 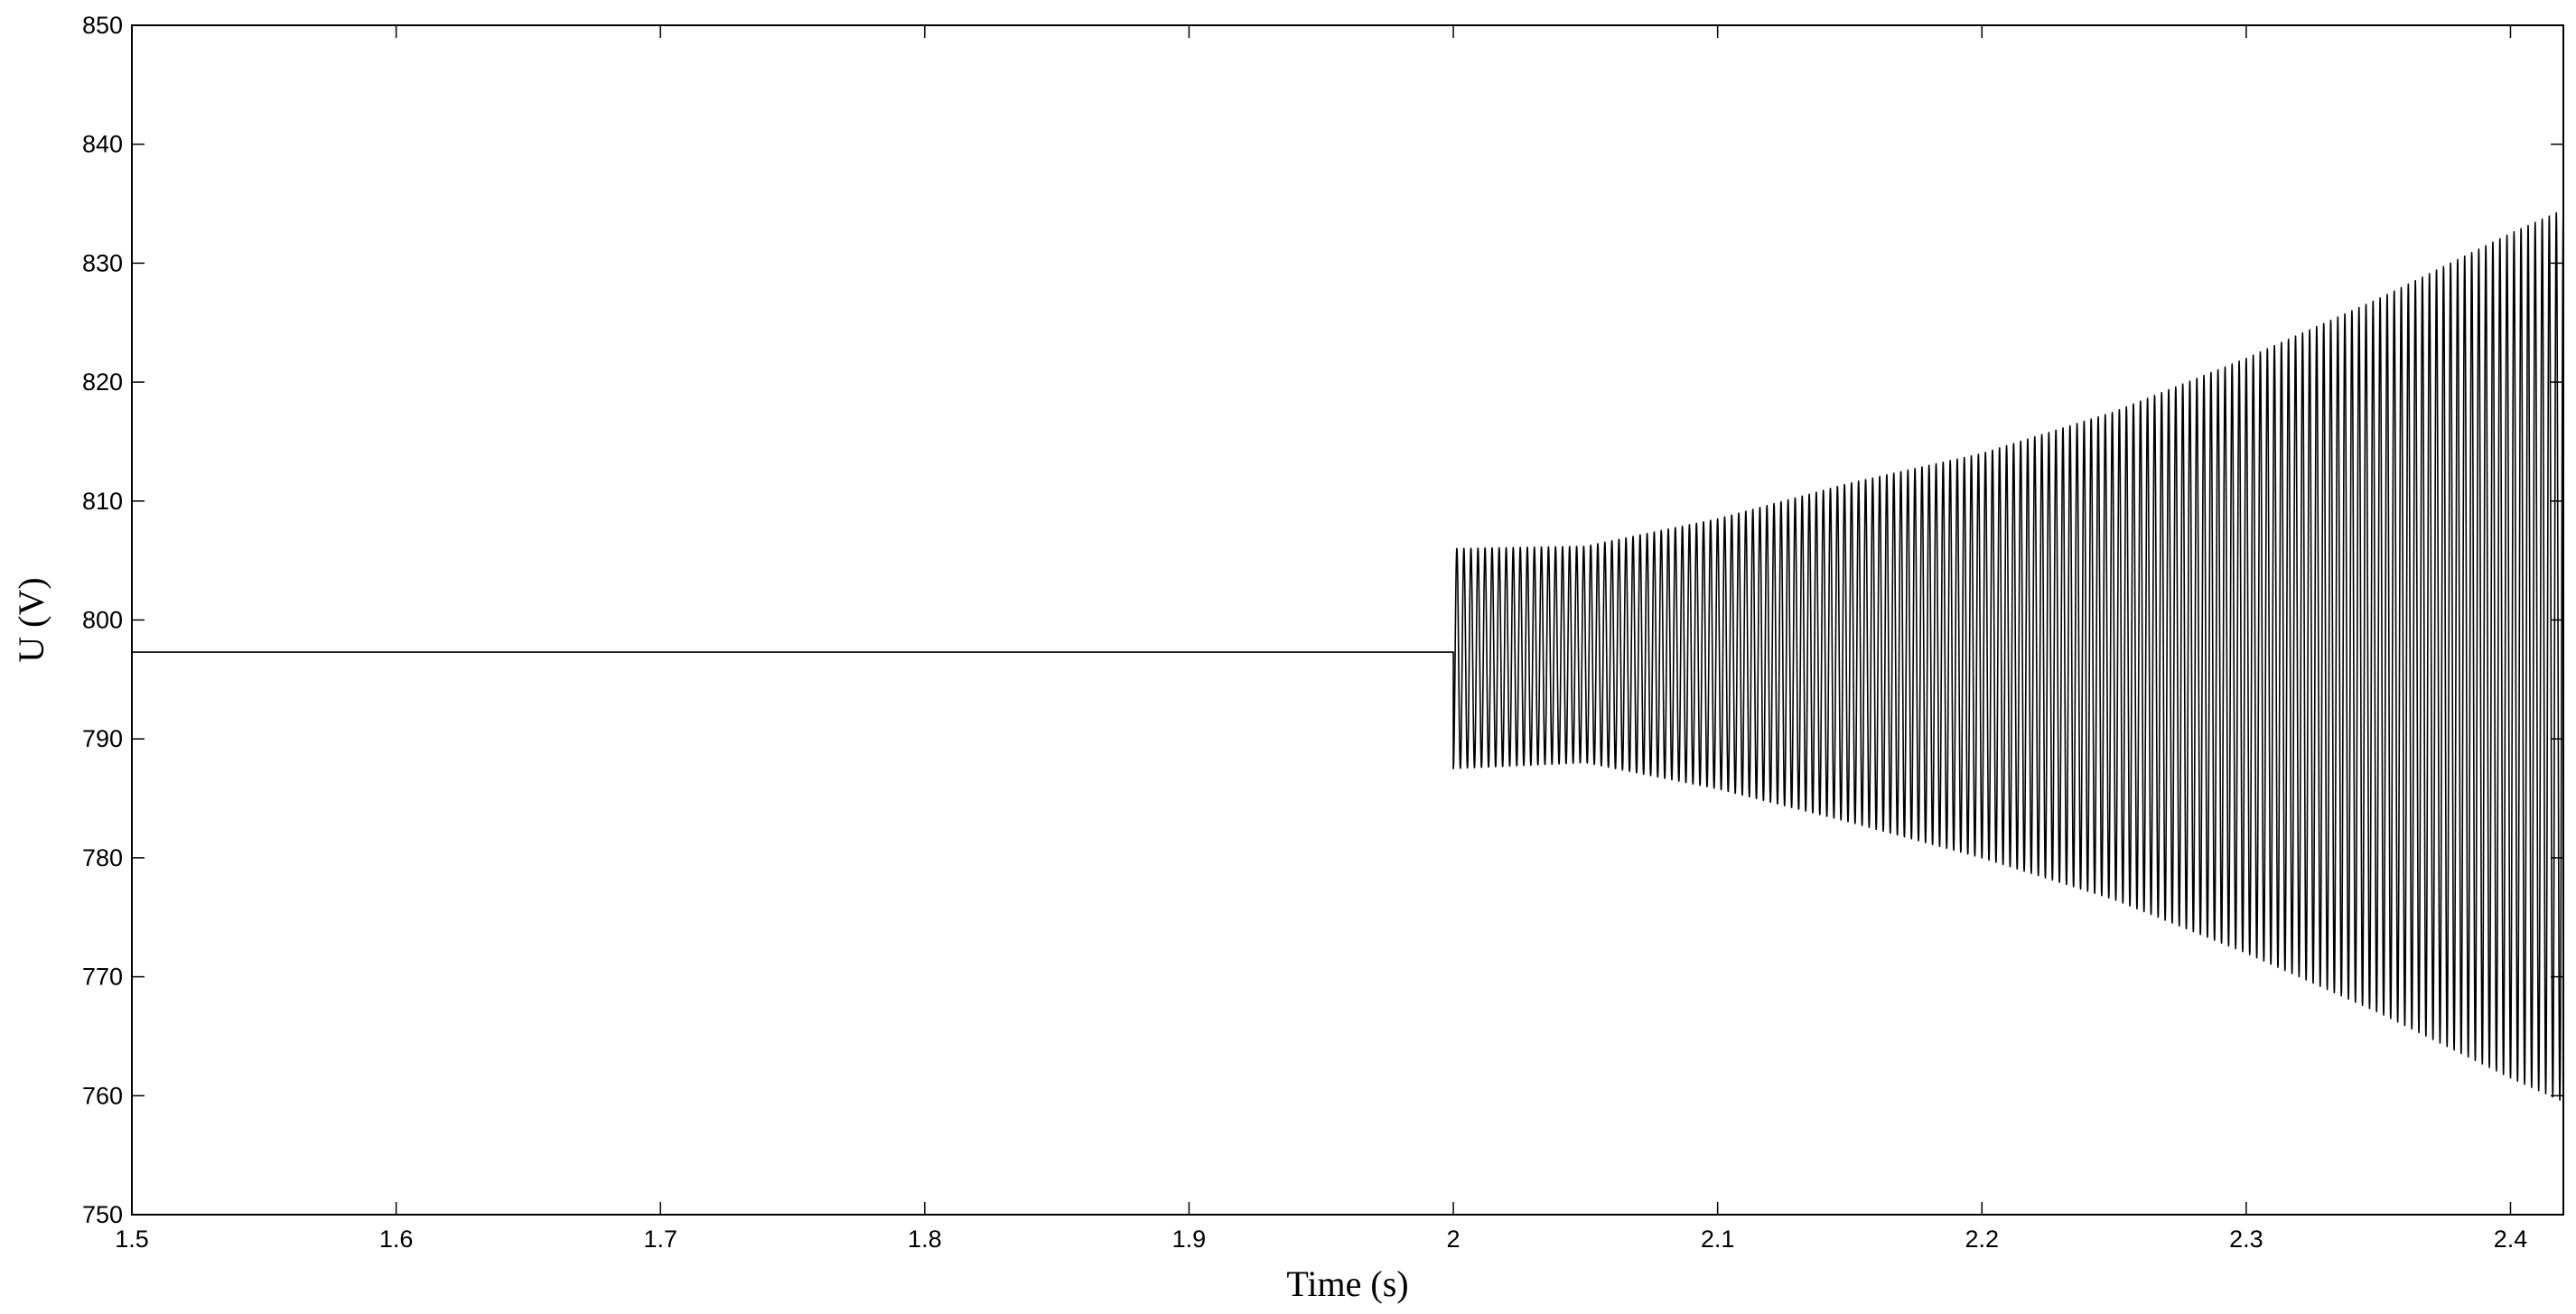 What do you see at coordinates (1454, 1239) in the screenshot?
I see `x-tick-label: 2` at bounding box center [1454, 1239].